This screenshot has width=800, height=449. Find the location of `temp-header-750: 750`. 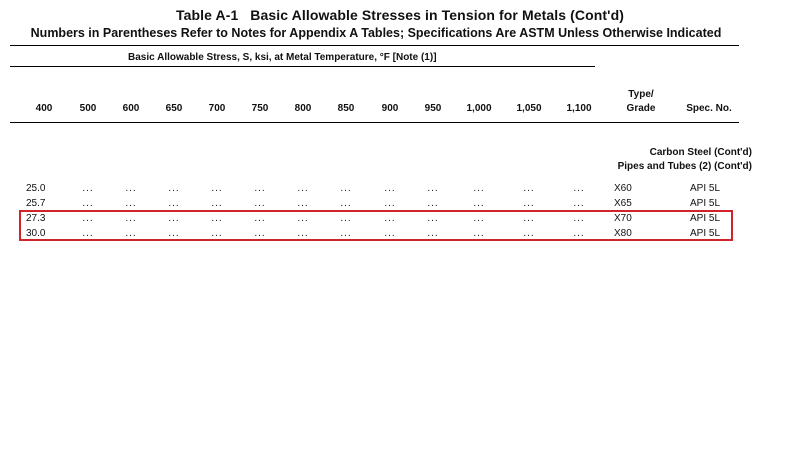

temp-header-750: 750 is located at coordinates (260, 108).